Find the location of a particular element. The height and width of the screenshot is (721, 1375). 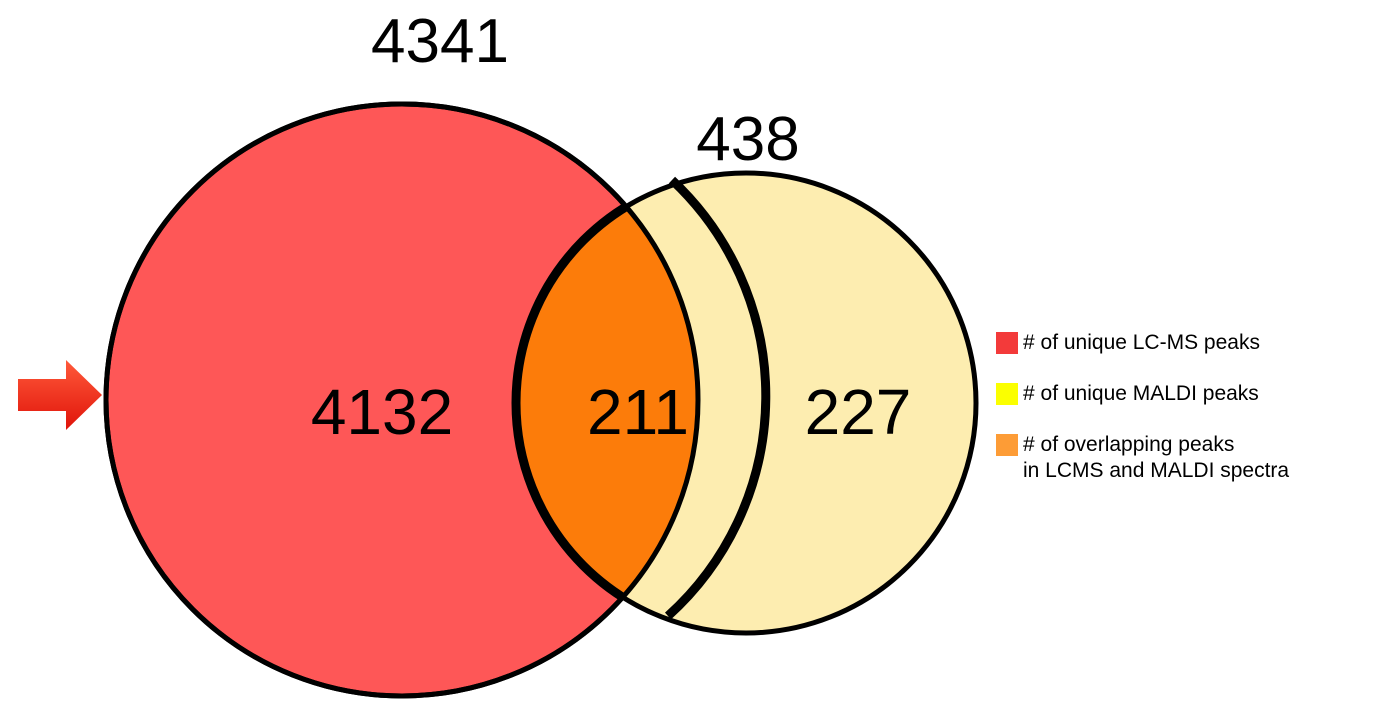

legend-item-maldi: # of unique MALDI peaks is located at coordinates (1183, 394).